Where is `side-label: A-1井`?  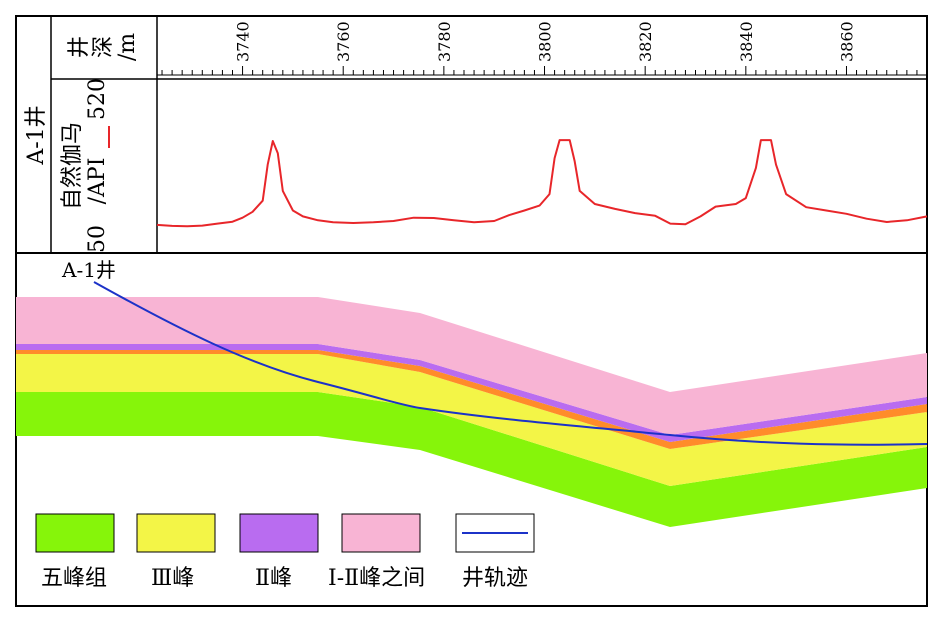
side-label: A-1井 is located at coordinates (36, 135).